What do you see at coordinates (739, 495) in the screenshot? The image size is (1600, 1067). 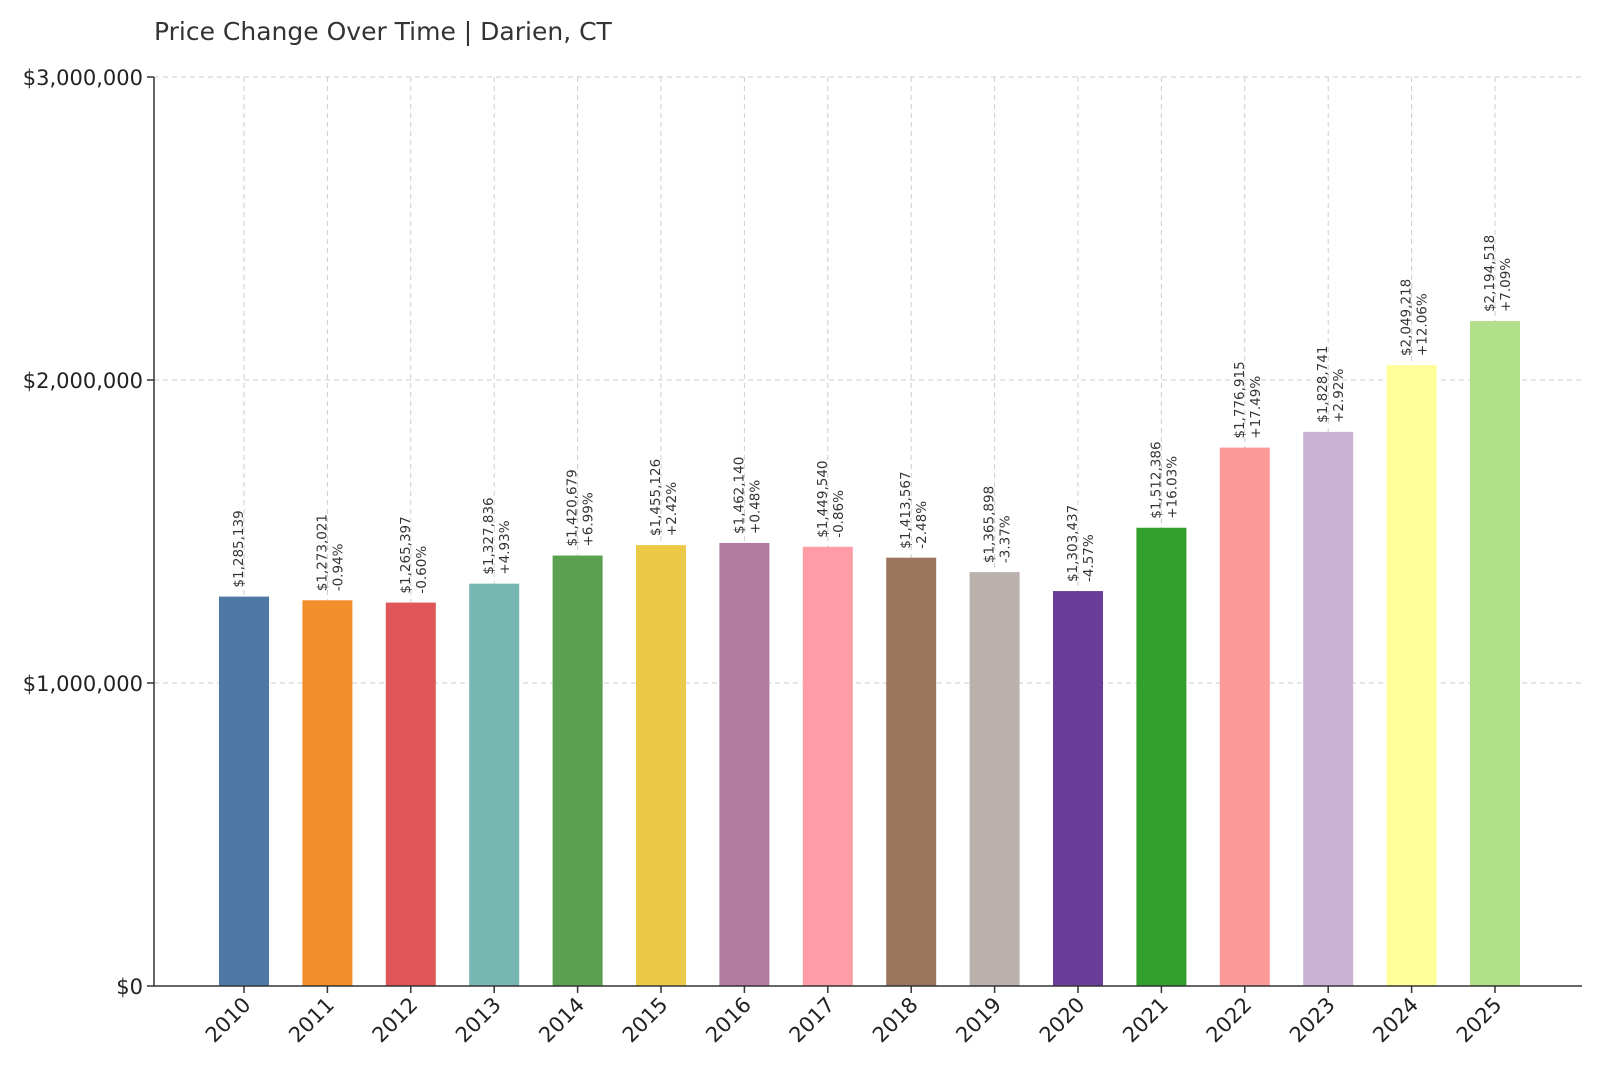 I see `value-label-2016: $1,462,140` at bounding box center [739, 495].